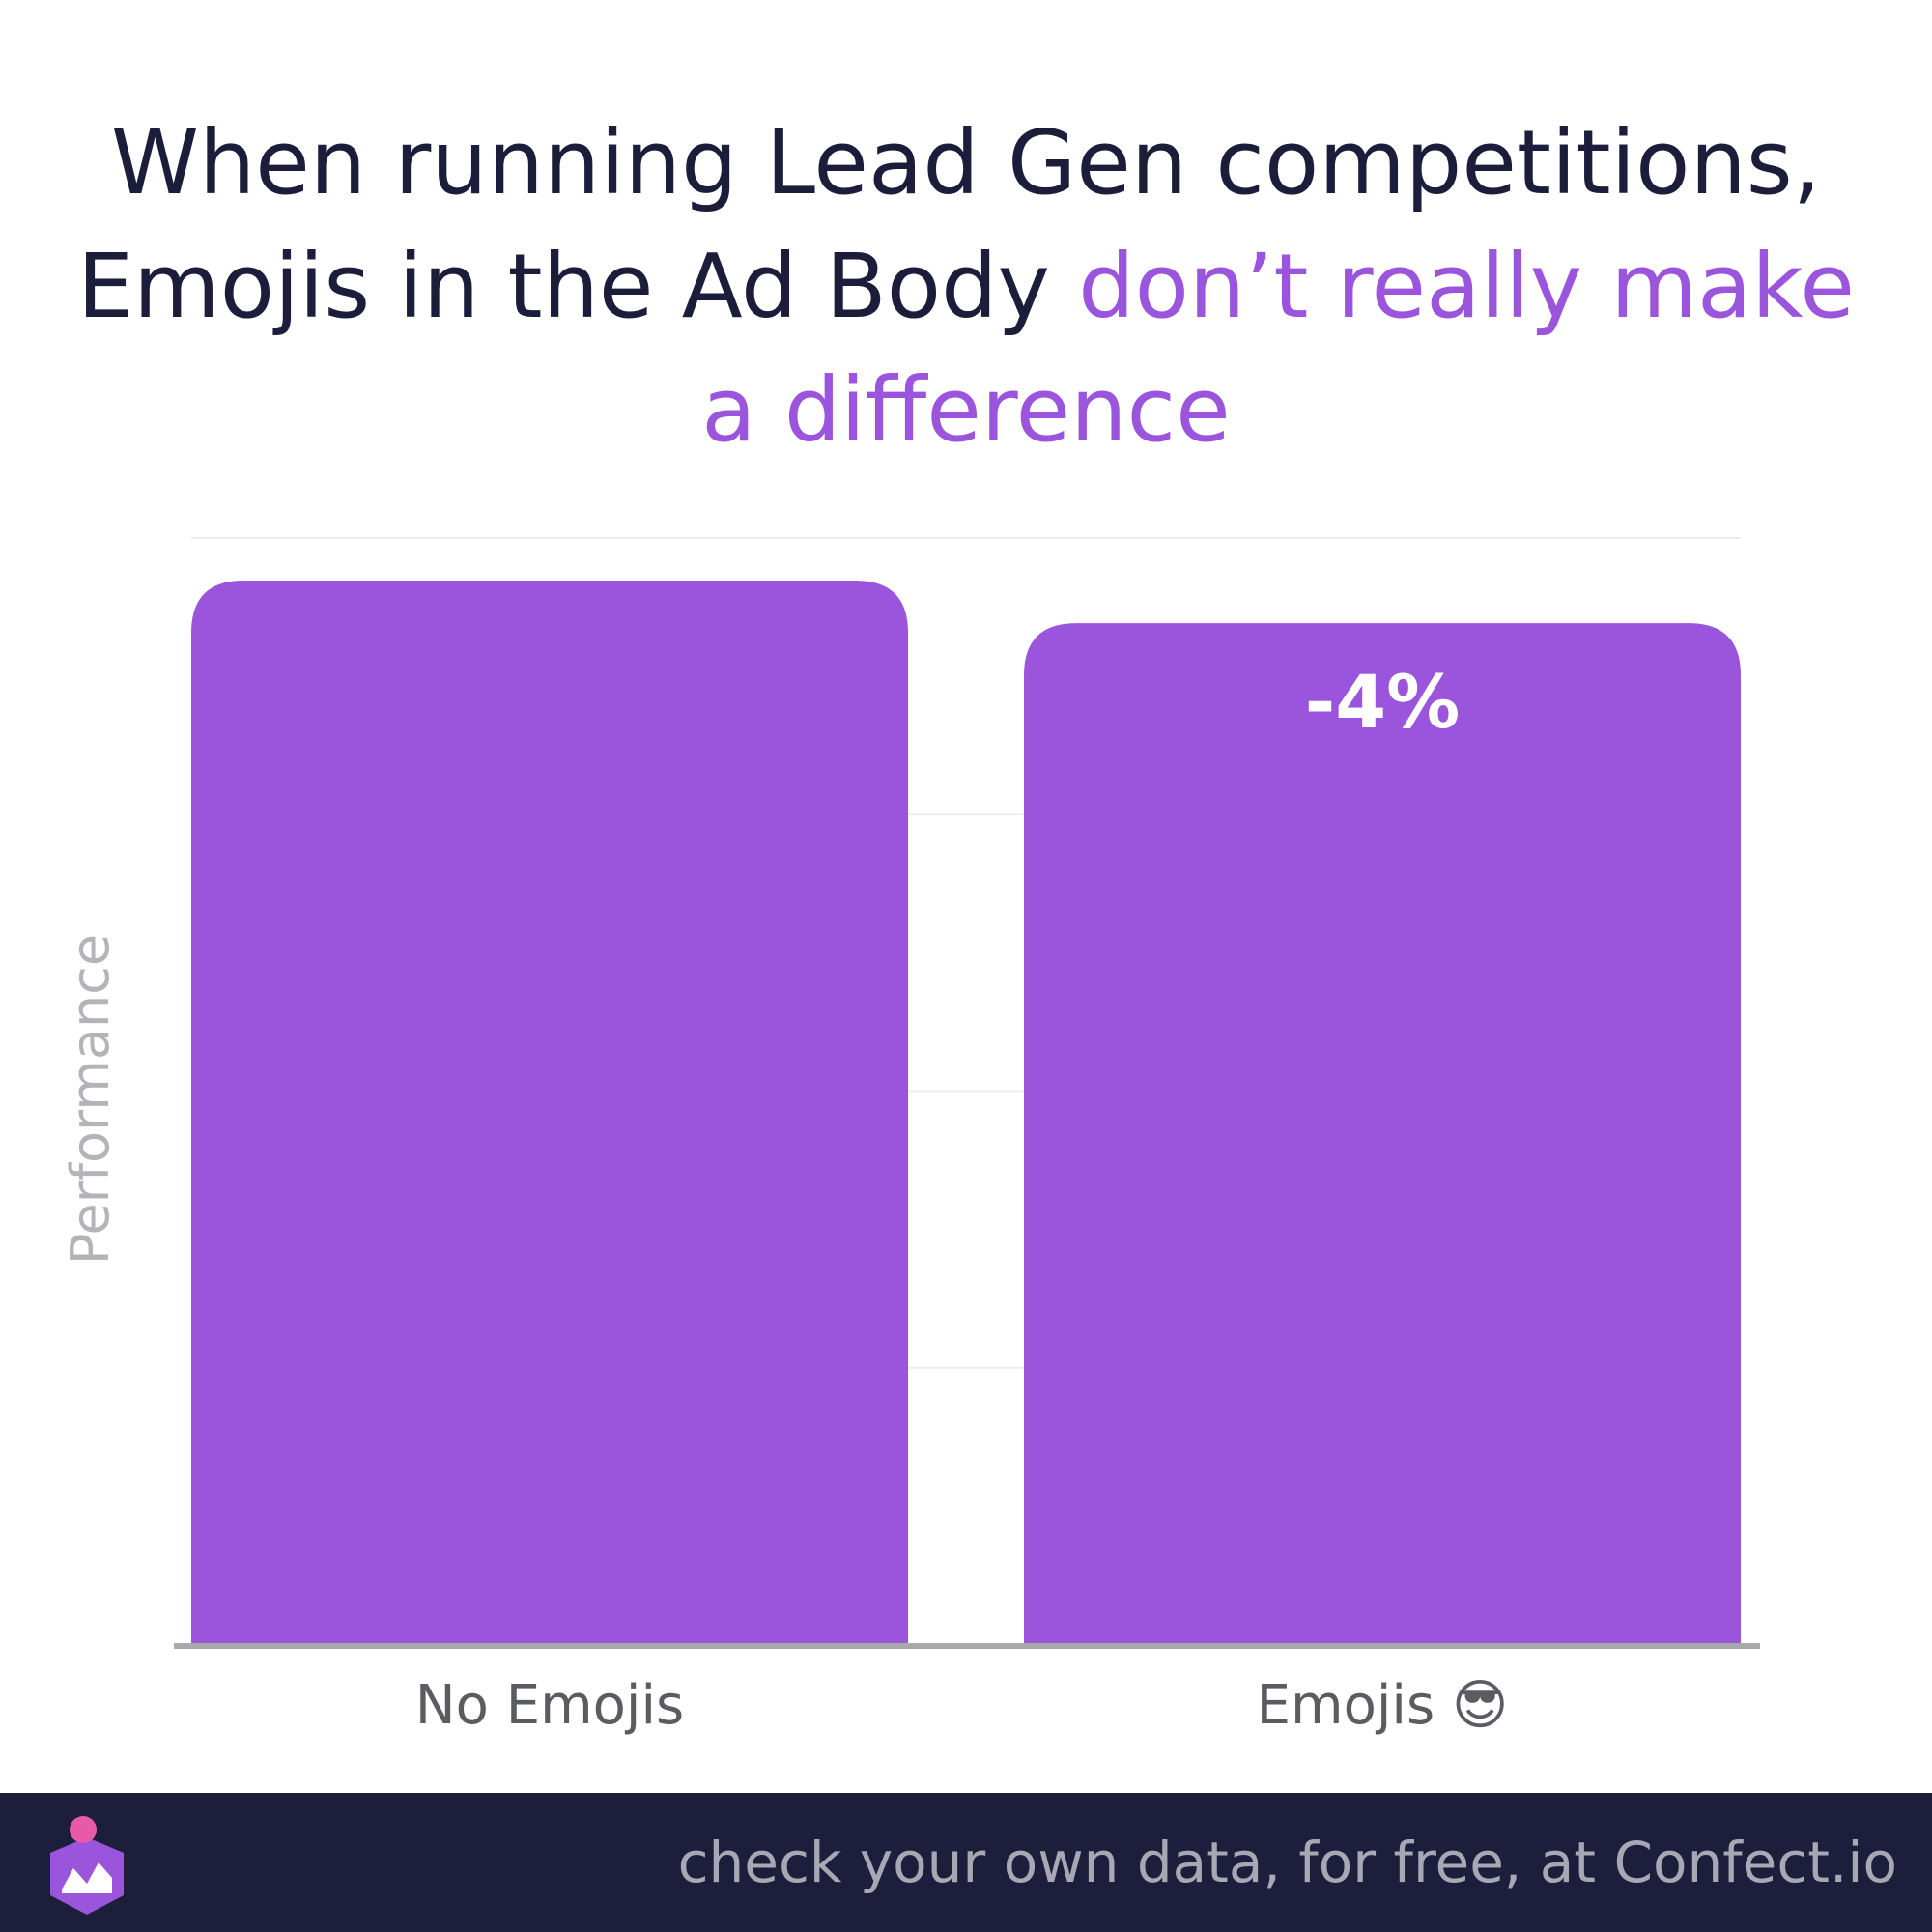 The image size is (1932, 1932). Describe the element at coordinates (1383, 702) in the screenshot. I see `data-label-1: -4%` at that location.